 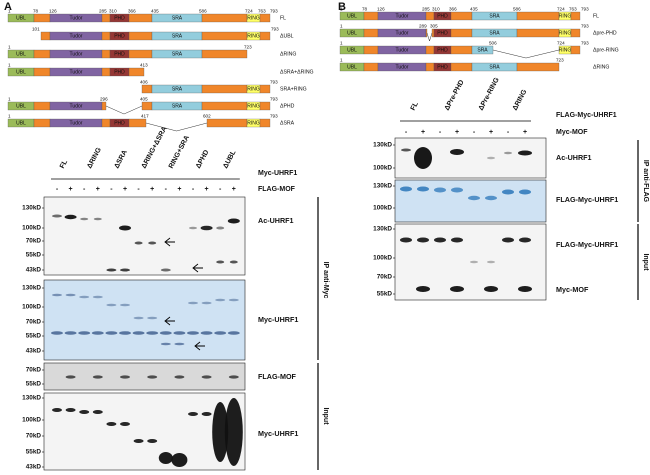 I want to click on column-label: ΔPre-PHD, so click(x=455, y=95).